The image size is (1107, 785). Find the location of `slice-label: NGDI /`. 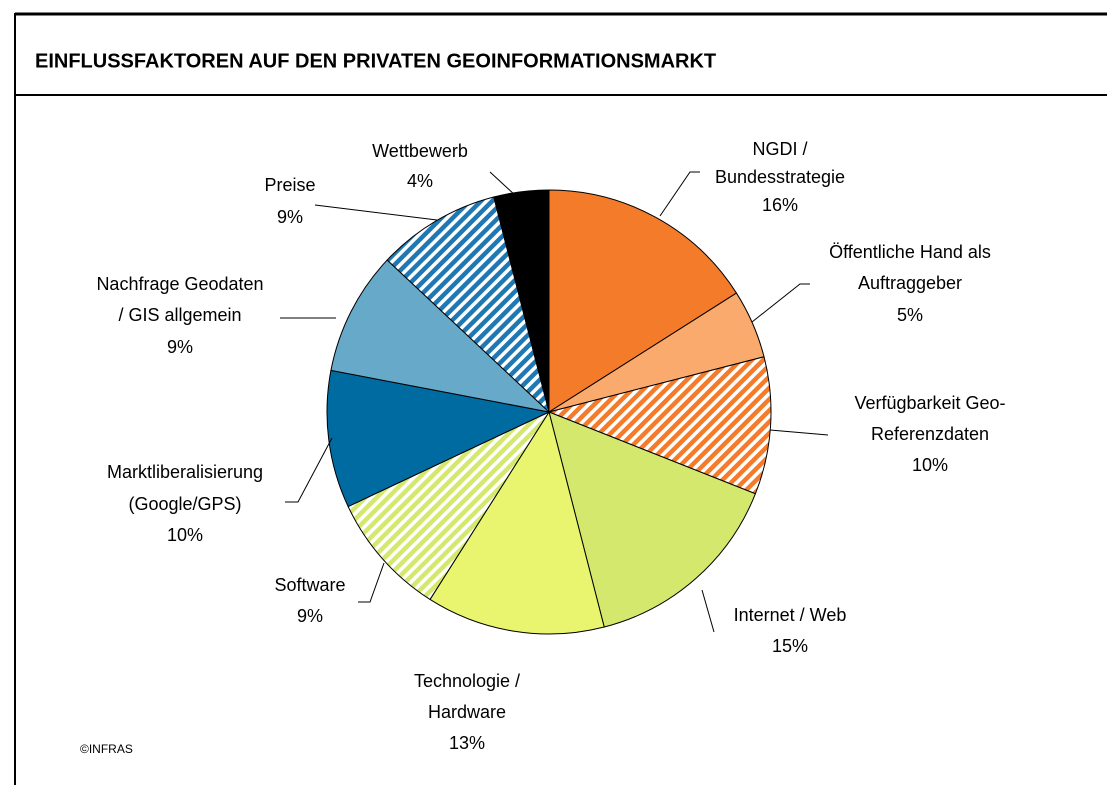

slice-label: NGDI / is located at coordinates (779, 149).